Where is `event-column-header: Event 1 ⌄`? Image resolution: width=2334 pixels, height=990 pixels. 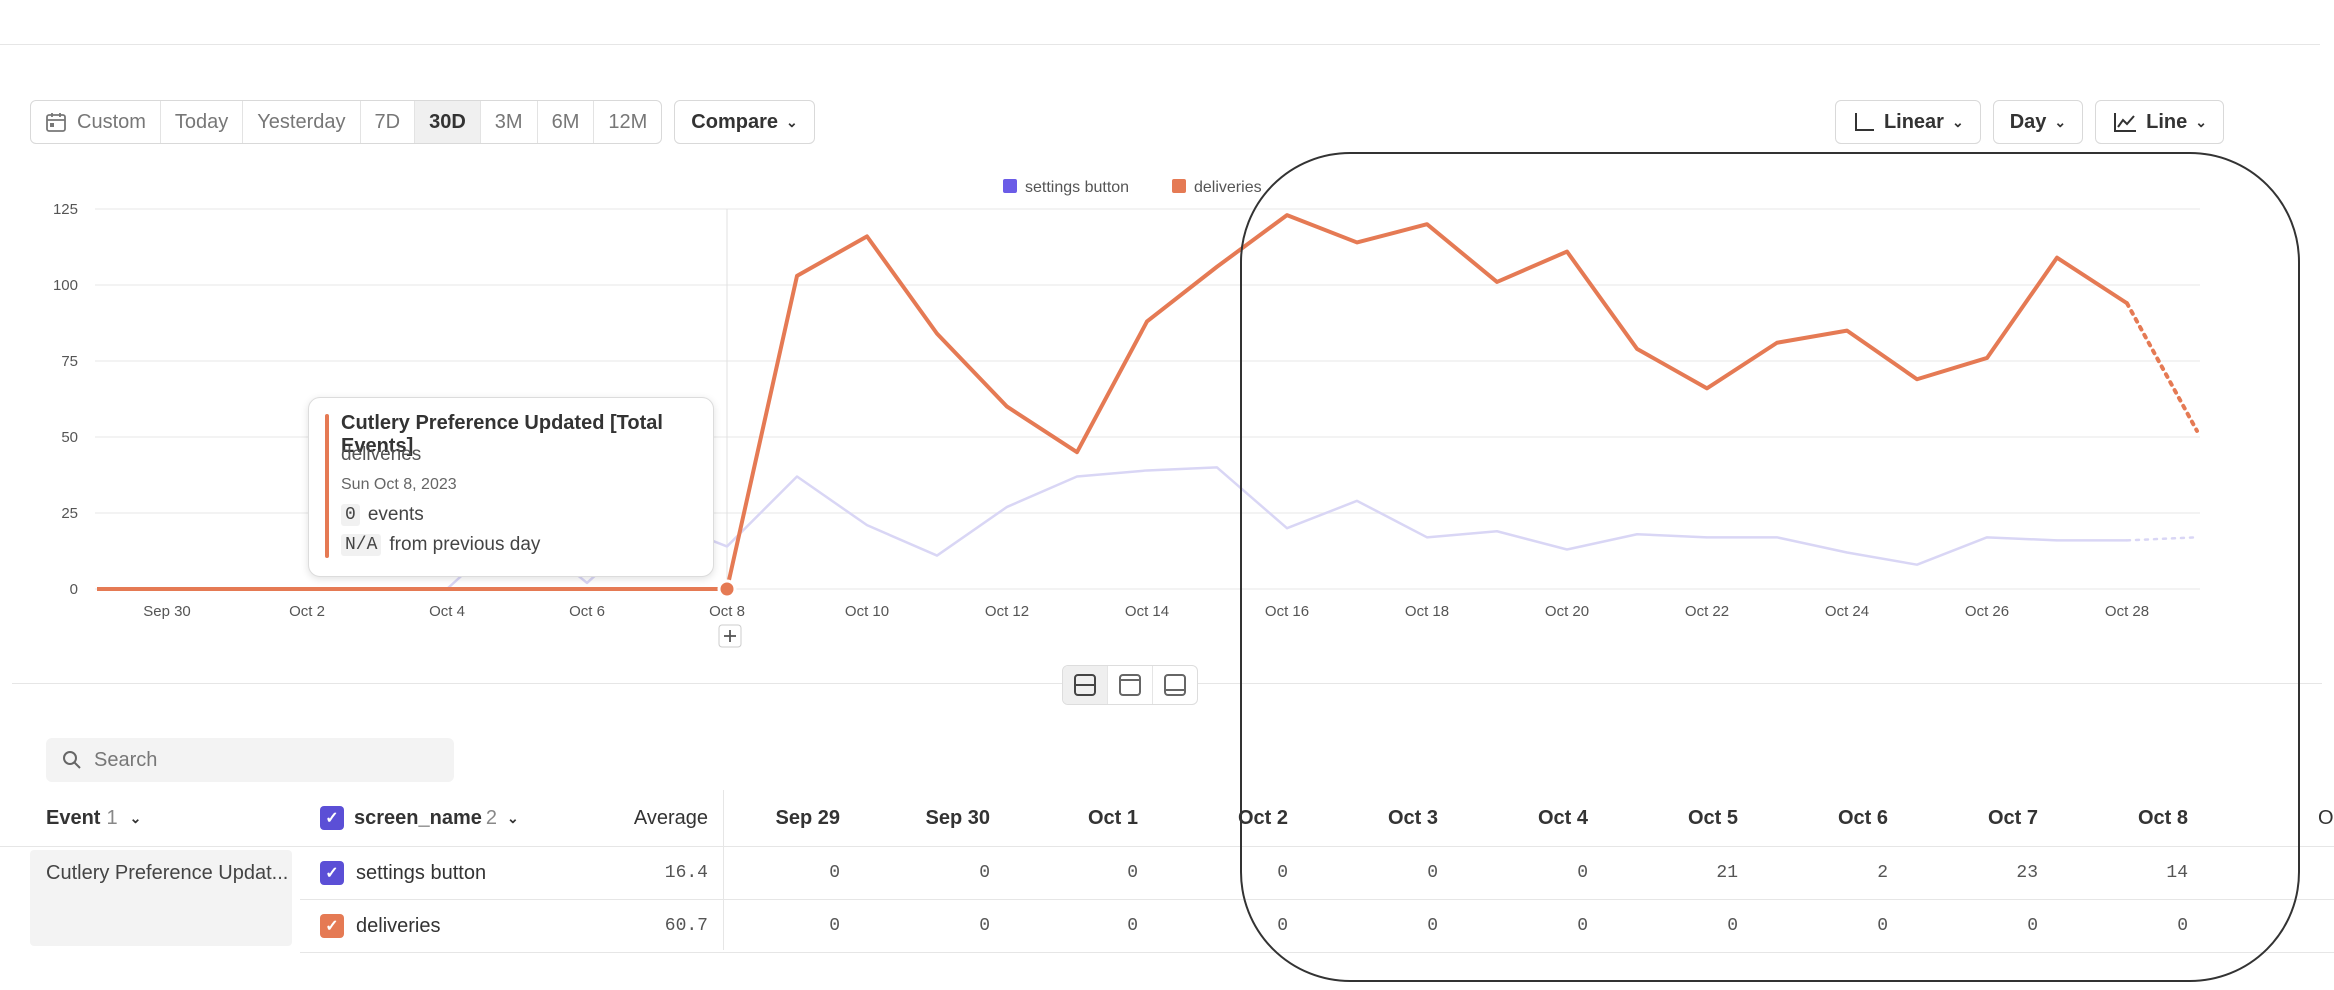 event-column-header: Event 1 ⌄ is located at coordinates (93, 818).